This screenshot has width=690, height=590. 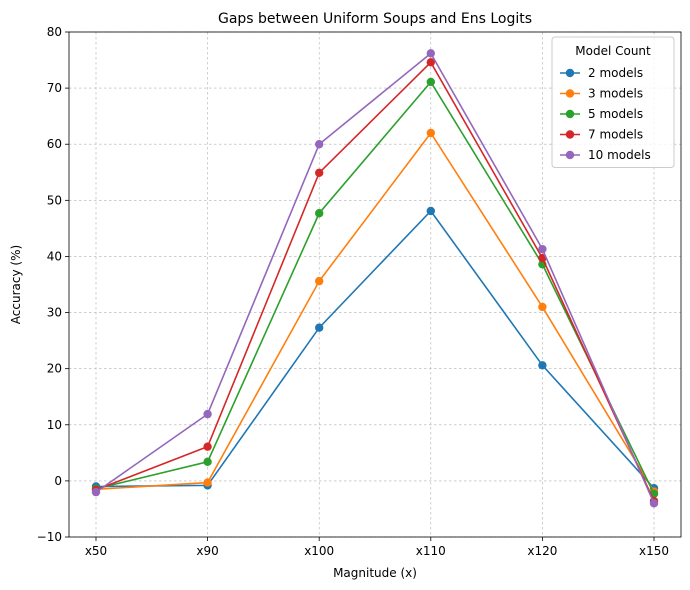 What do you see at coordinates (54, 32) in the screenshot?
I see `y-tick-label: 80` at bounding box center [54, 32].